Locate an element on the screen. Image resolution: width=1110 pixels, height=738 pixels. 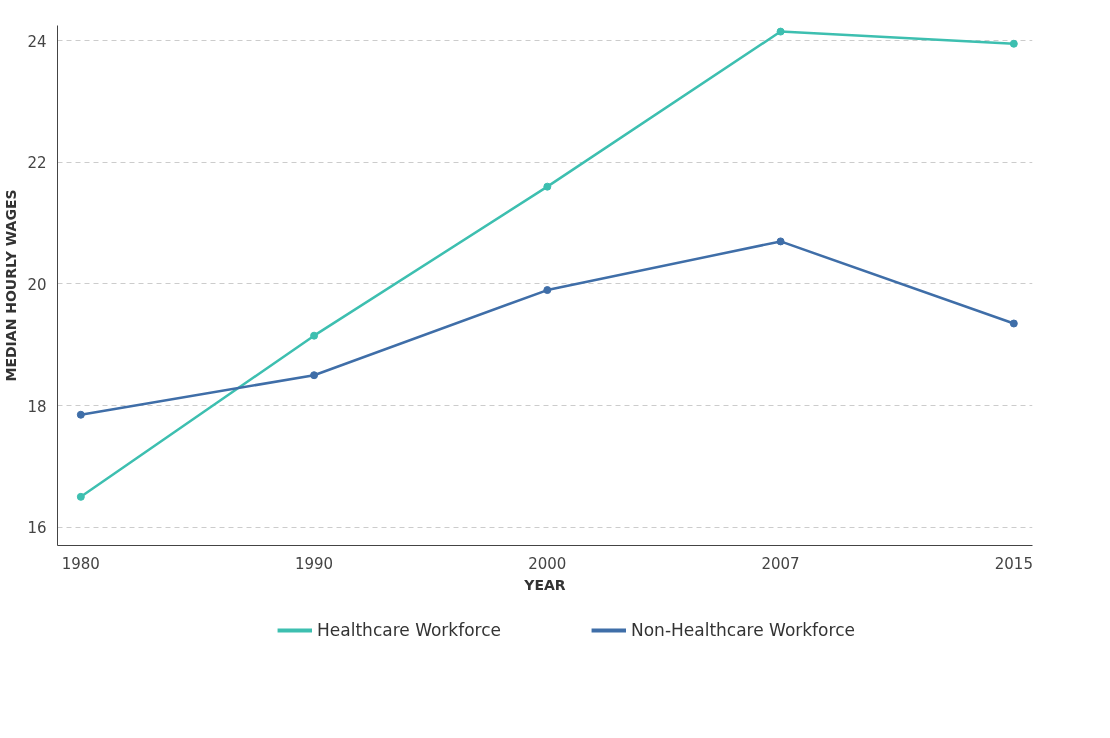
x-tick-label: 2007 is located at coordinates (780, 563).